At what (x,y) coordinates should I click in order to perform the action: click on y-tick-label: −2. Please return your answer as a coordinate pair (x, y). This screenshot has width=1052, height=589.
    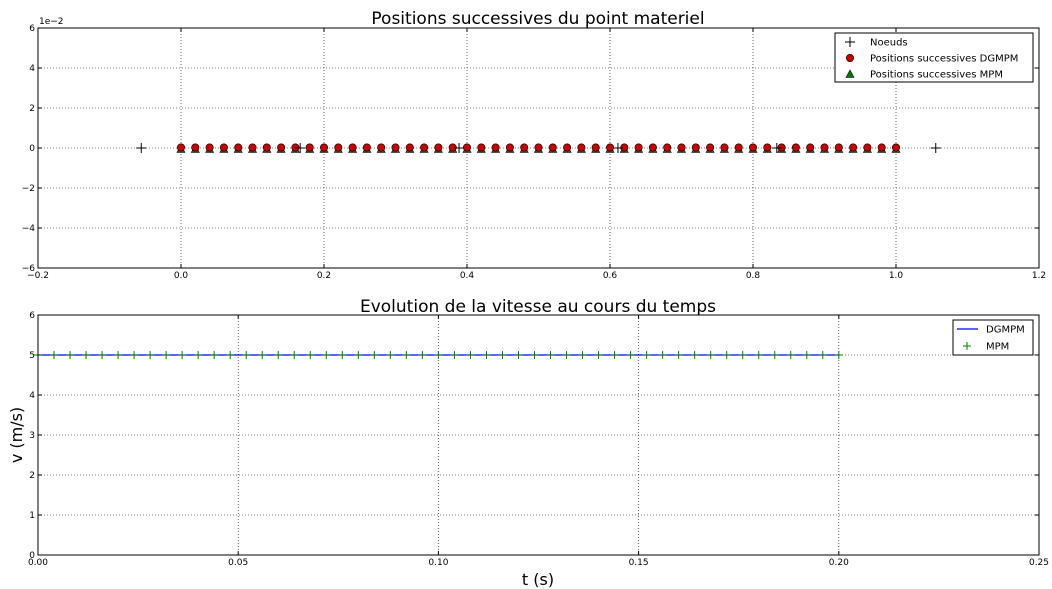
    Looking at the image, I should click on (28, 189).